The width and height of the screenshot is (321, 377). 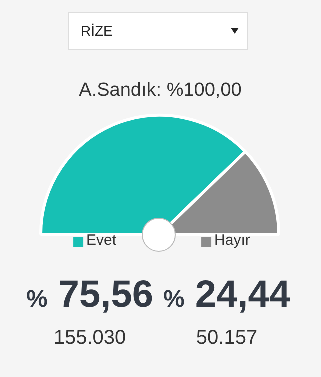 What do you see at coordinates (158, 31) in the screenshot?
I see `province-dropdown: RİZE` at bounding box center [158, 31].